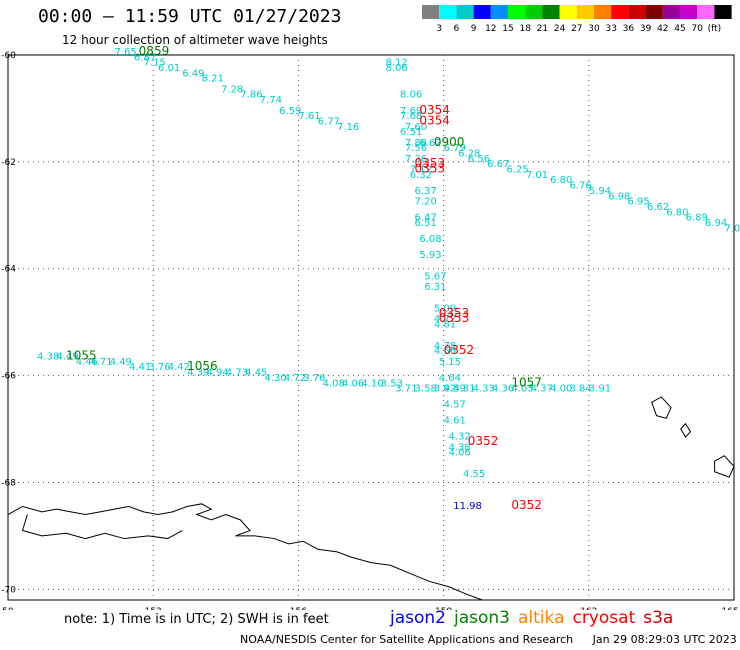 The image size is (740, 650). I want to click on island-outline, so click(661, 407).